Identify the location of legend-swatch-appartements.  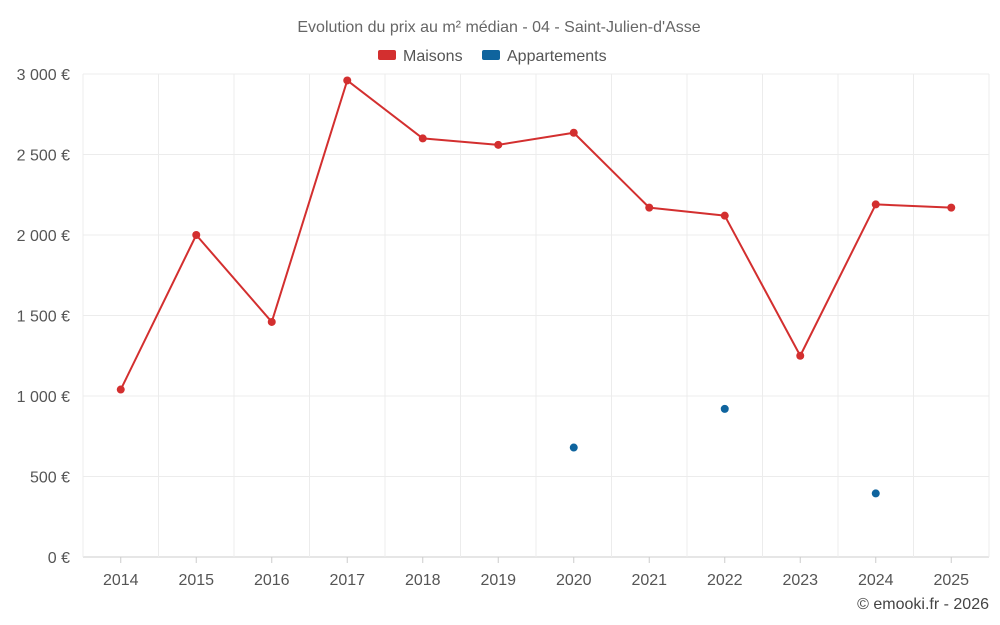
(491, 55).